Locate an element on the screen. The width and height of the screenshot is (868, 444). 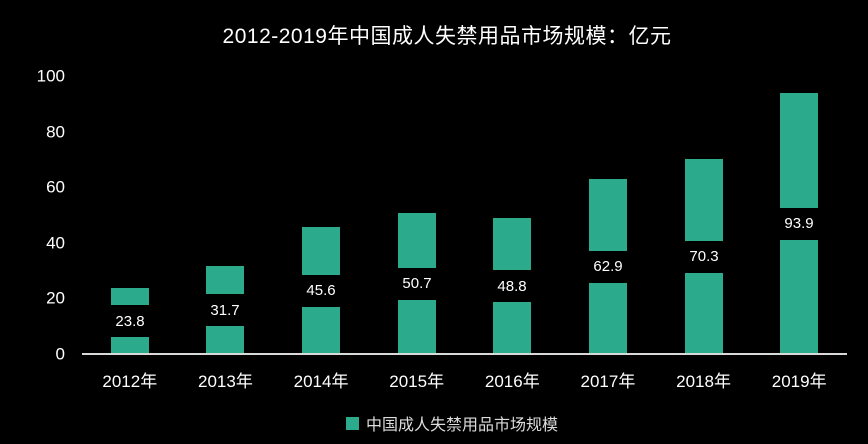
bar-value-label: 70.3 is located at coordinates (704, 256).